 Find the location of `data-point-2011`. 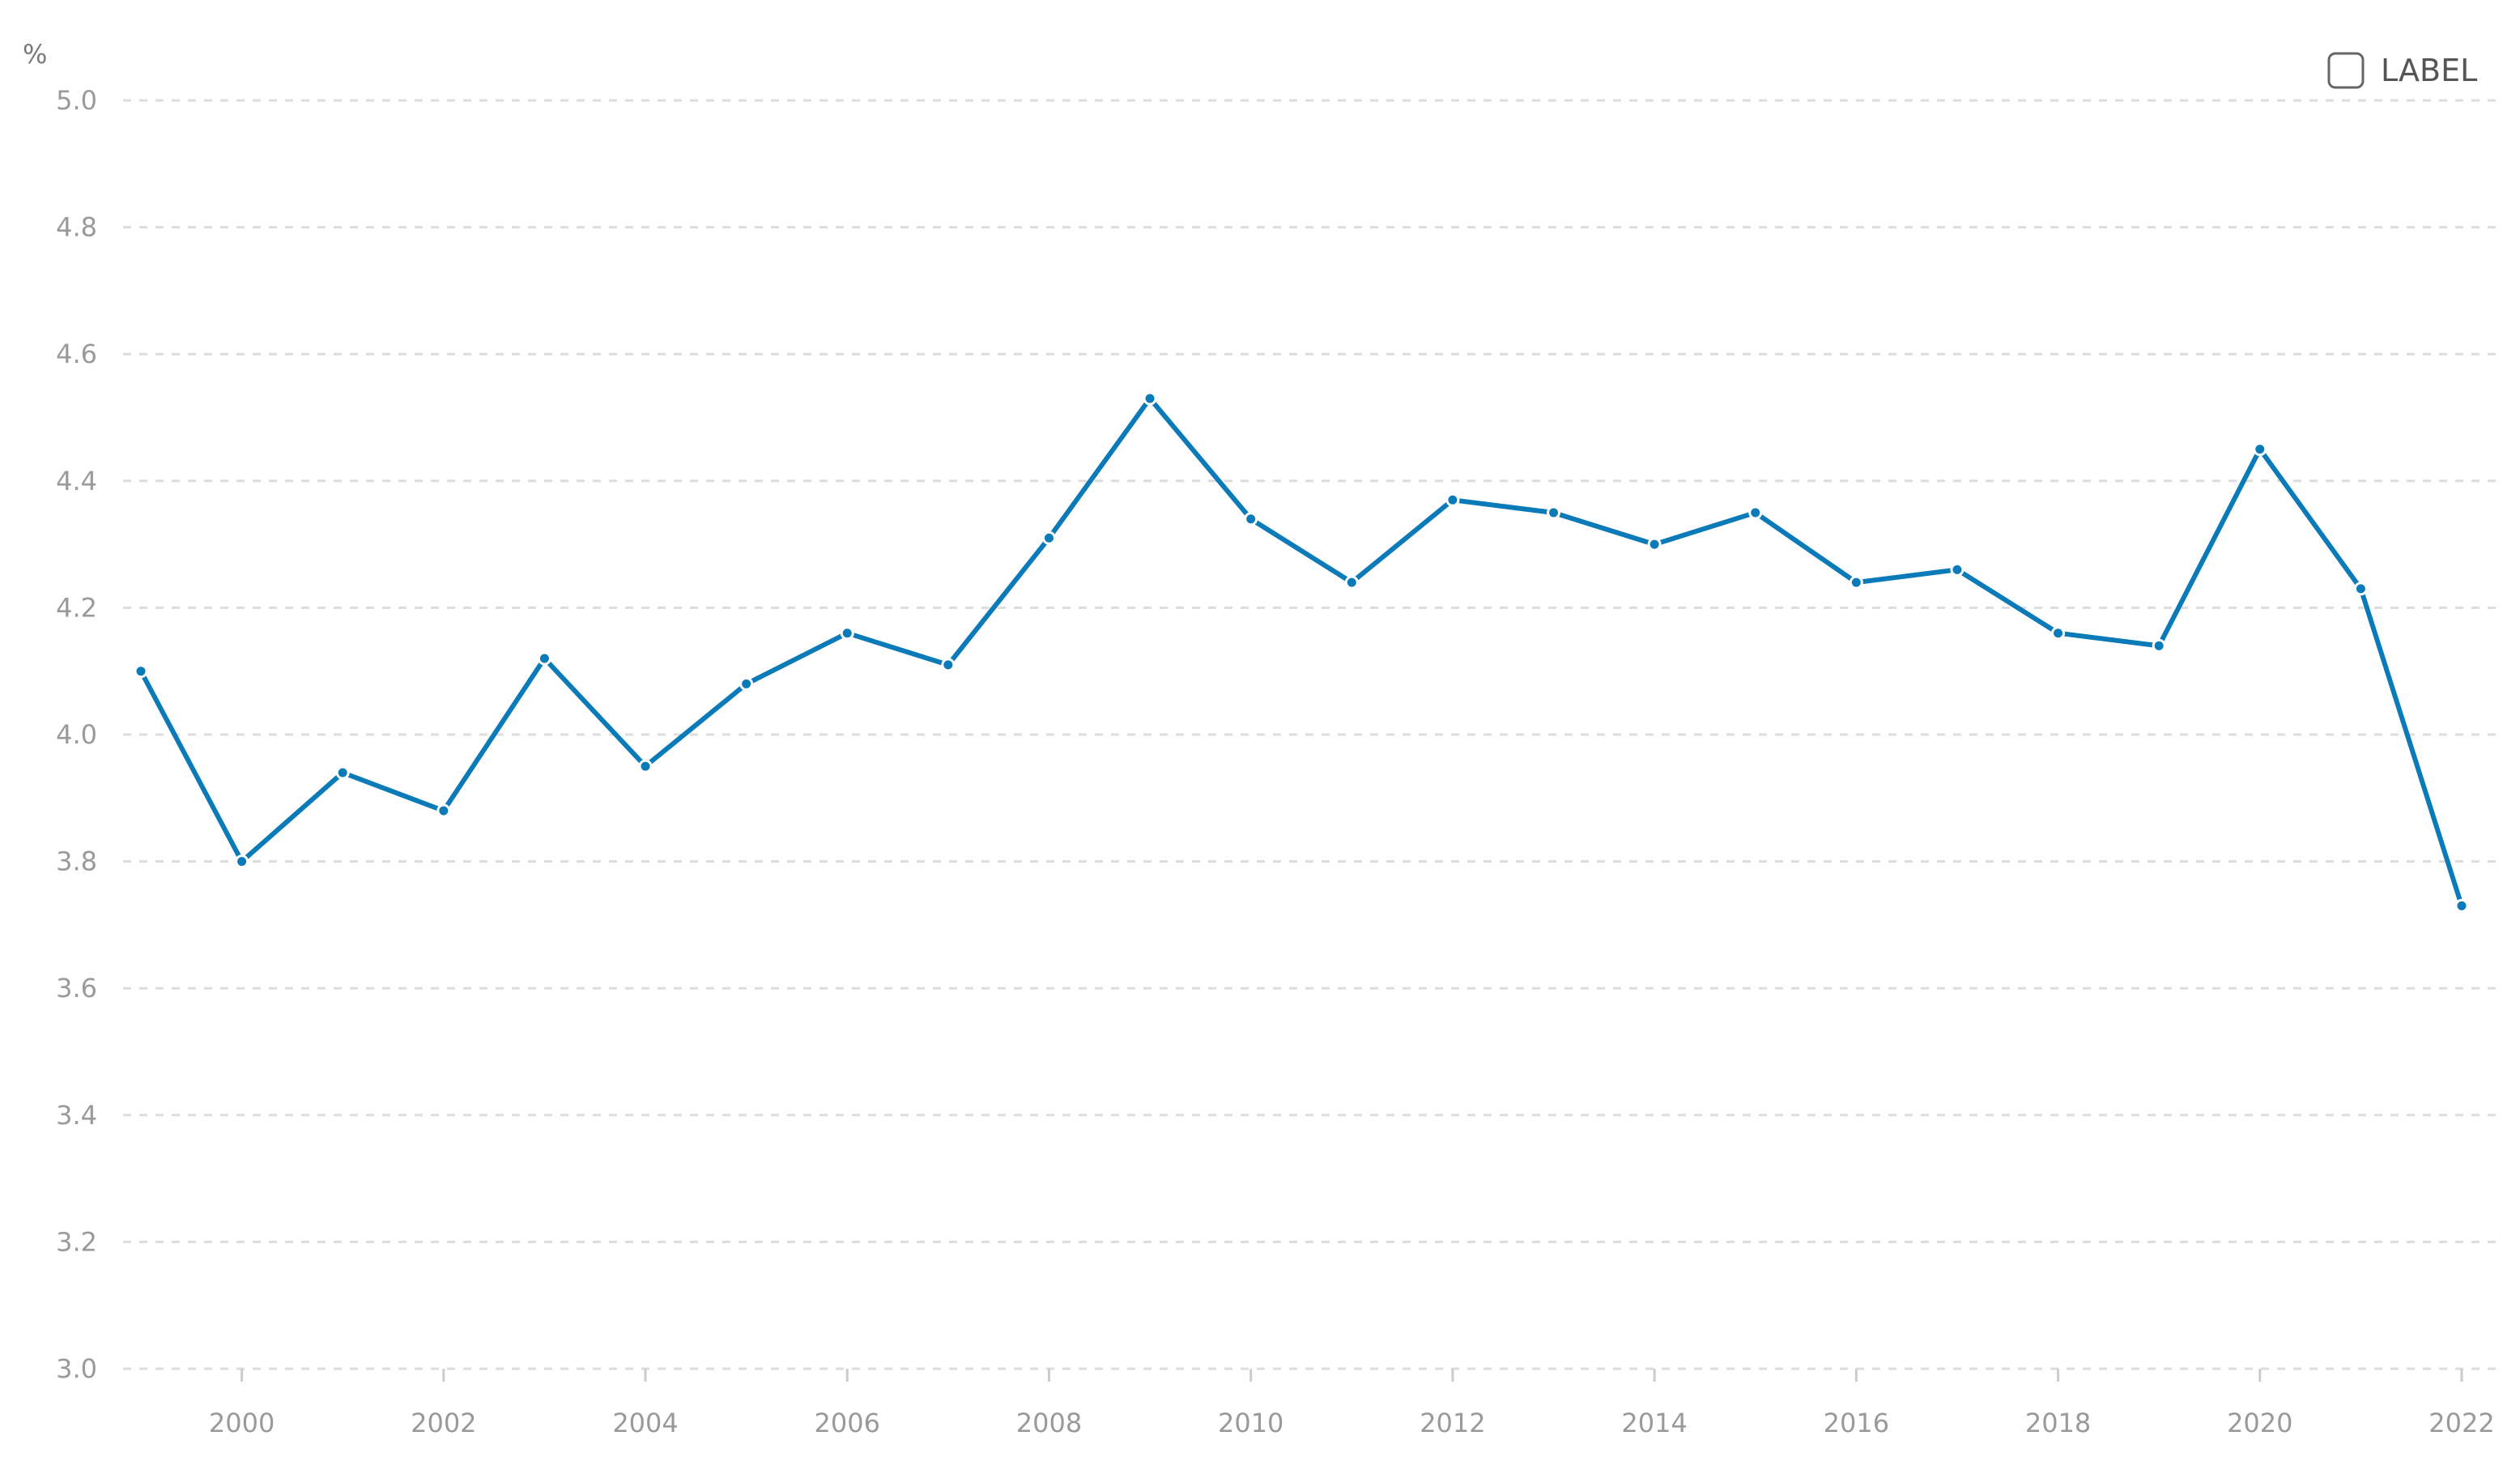

data-point-2011 is located at coordinates (1351, 582).